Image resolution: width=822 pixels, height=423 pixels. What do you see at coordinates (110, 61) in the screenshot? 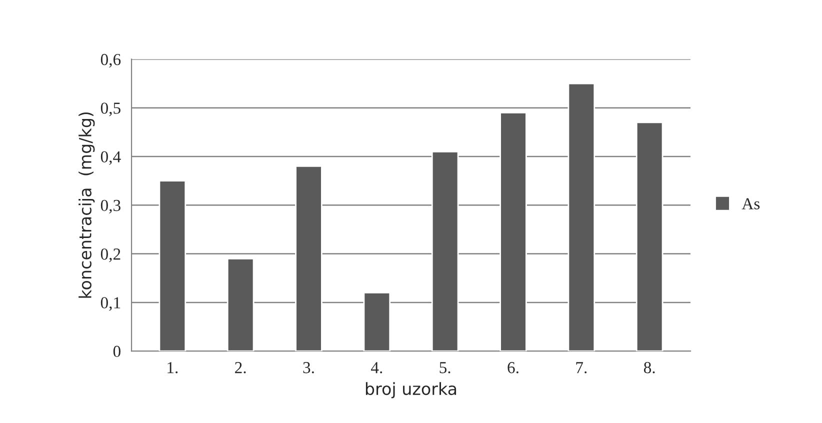
I see `y-tick-label: 0,6` at bounding box center [110, 61].